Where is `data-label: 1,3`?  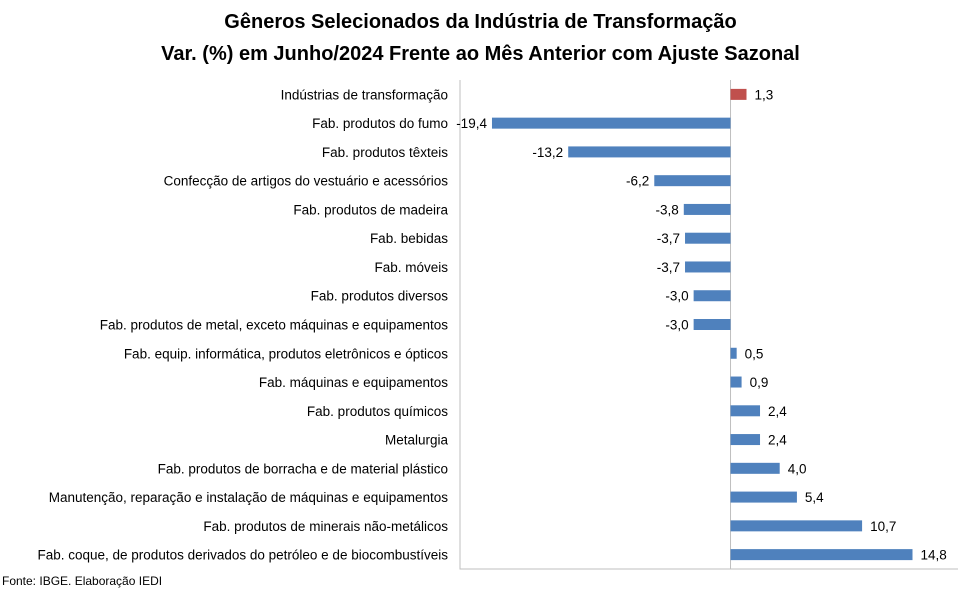 data-label: 1,3 is located at coordinates (764, 94).